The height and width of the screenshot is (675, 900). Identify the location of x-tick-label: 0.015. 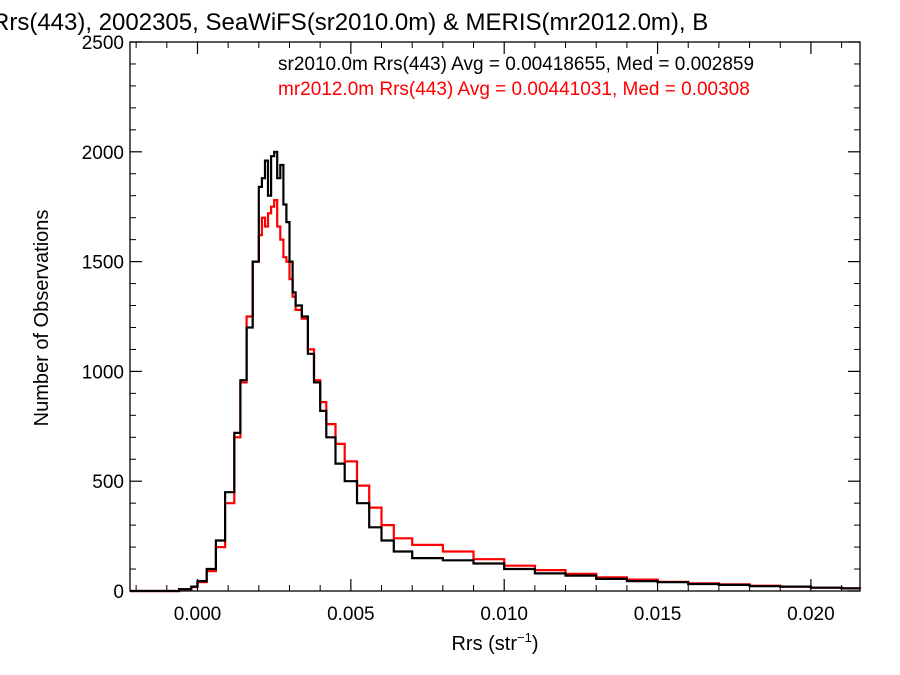
(658, 614).